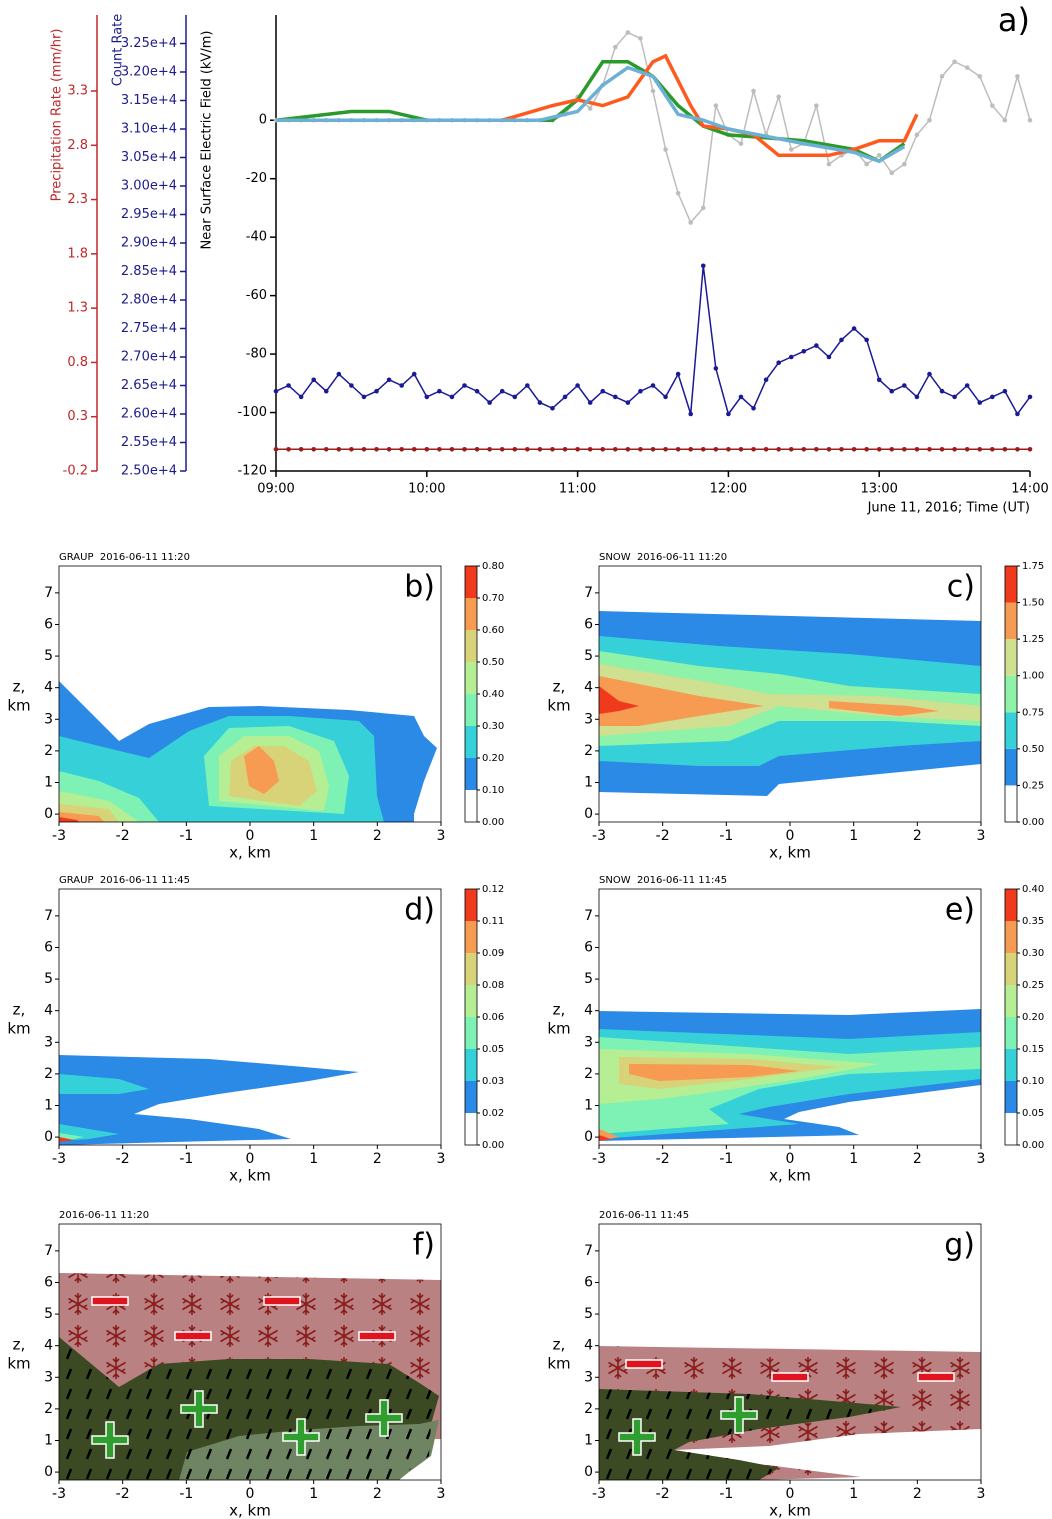 Image resolution: width=1052 pixels, height=1519 pixels. Describe the element at coordinates (1033, 822) in the screenshot. I see `colorbar-label: 0.00` at that location.